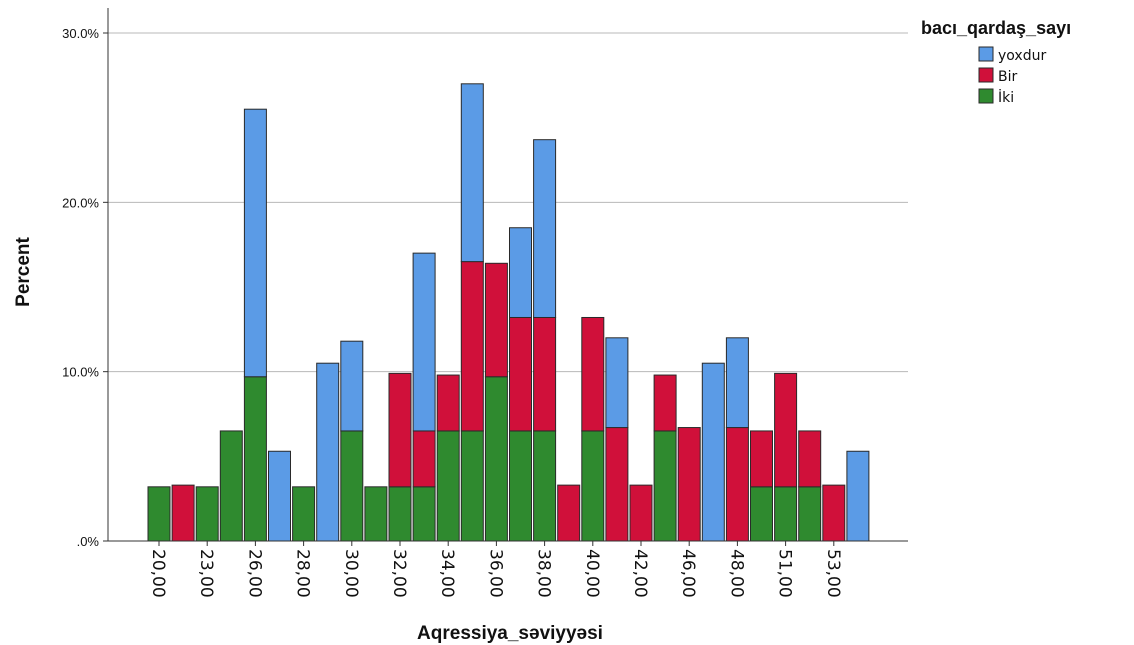 The height and width of the screenshot is (645, 1134). I want to click on y-tick-label: 10.0%, so click(80, 372).